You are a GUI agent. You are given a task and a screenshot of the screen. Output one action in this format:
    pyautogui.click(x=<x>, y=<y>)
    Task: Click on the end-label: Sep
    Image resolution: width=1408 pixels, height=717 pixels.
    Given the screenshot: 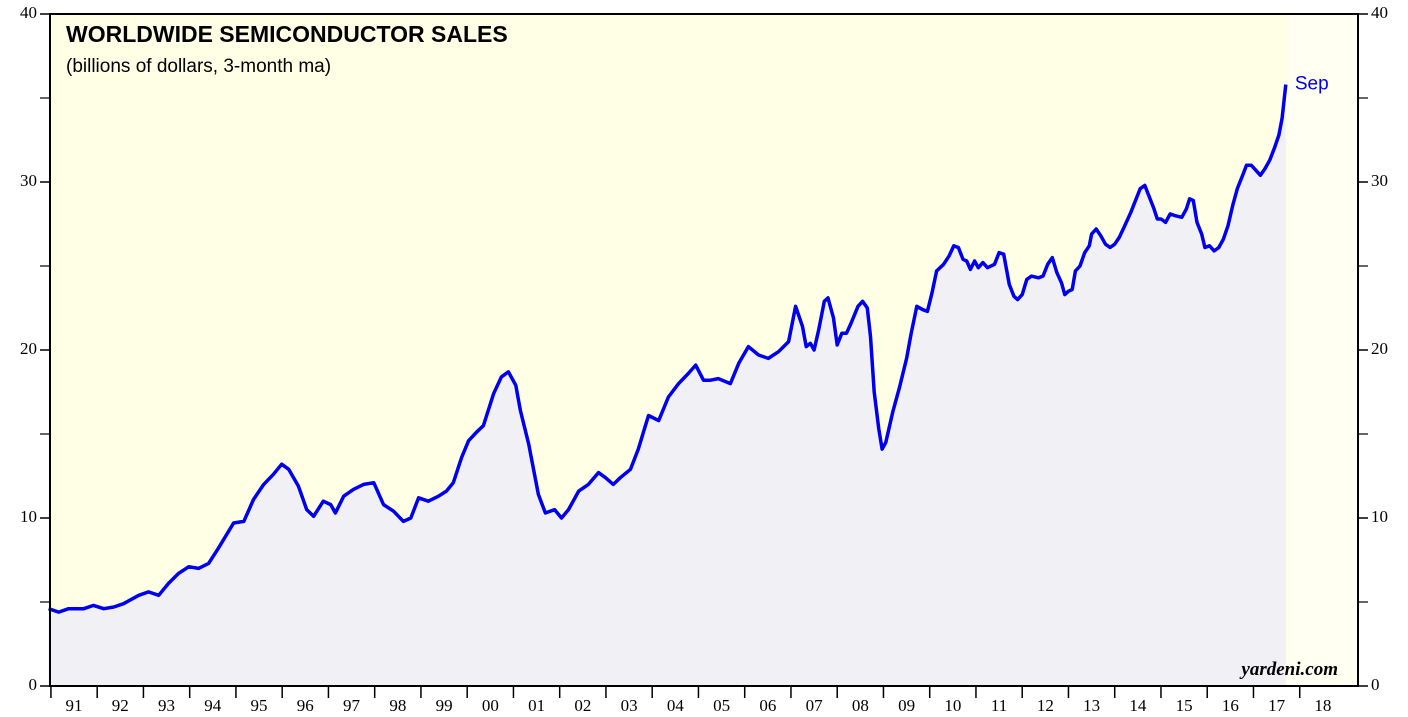 What is the action you would take?
    pyautogui.click(x=1312, y=84)
    